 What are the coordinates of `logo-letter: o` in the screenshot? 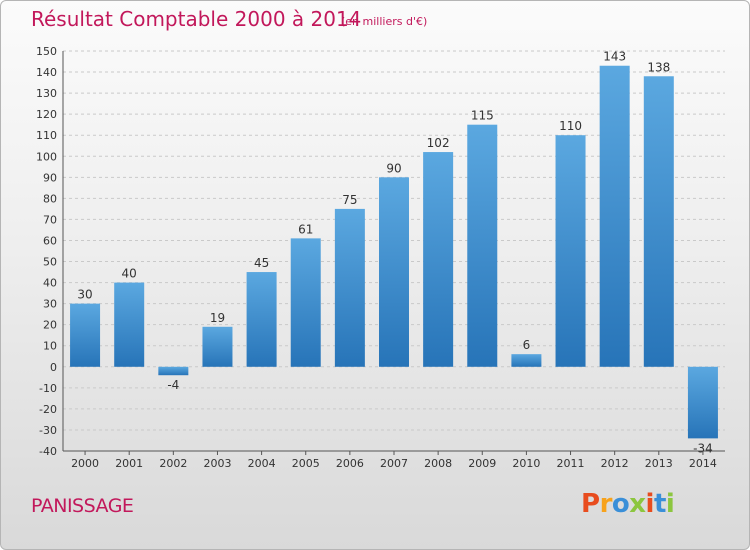 It's located at (620, 504).